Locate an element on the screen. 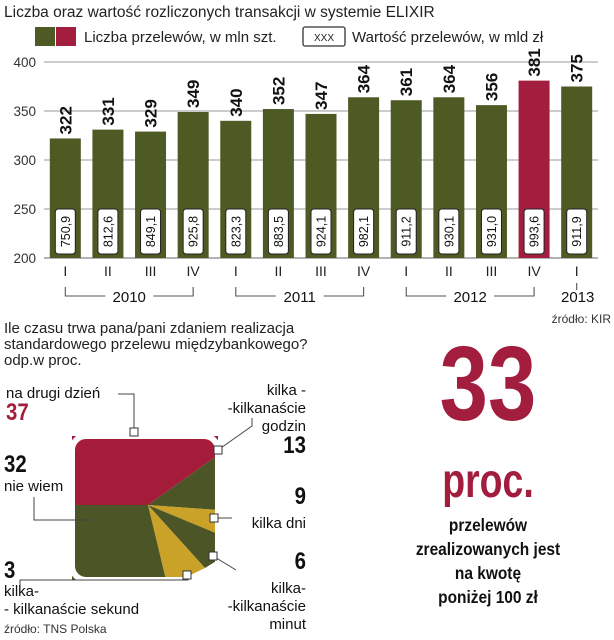 The height and width of the screenshot is (640, 614). bar-count-label: 347 is located at coordinates (321, 96).